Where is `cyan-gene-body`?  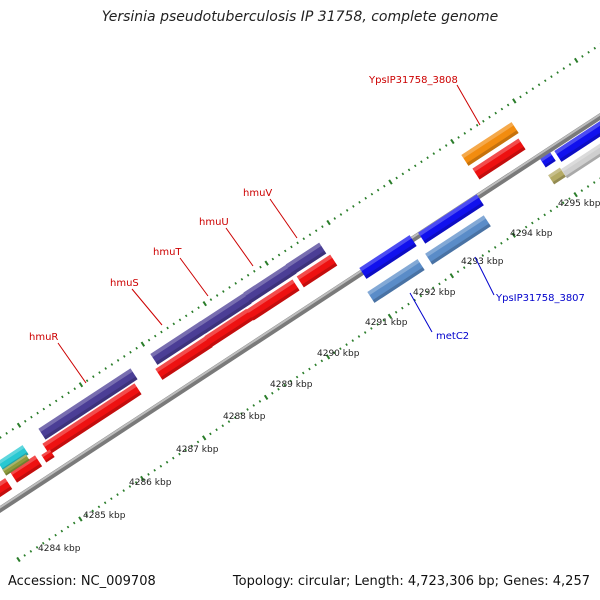 cyan-gene-body is located at coordinates (14, 458).